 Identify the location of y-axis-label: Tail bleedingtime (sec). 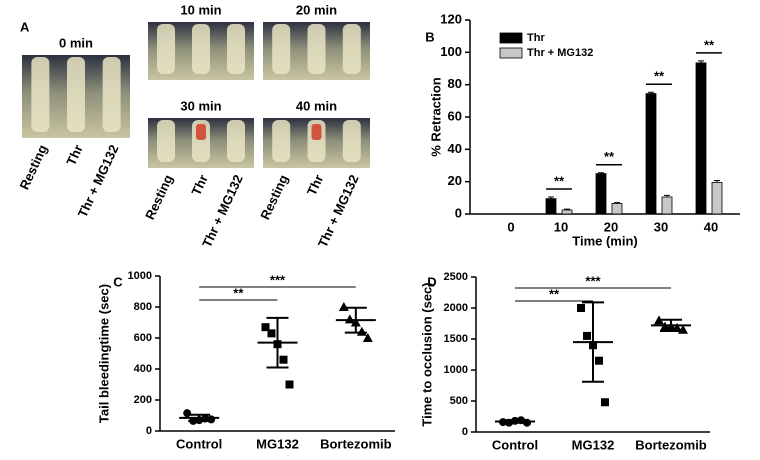
(103, 353).